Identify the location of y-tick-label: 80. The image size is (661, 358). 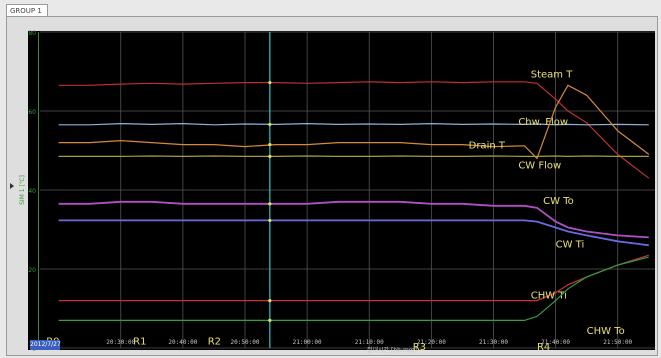
(32, 33).